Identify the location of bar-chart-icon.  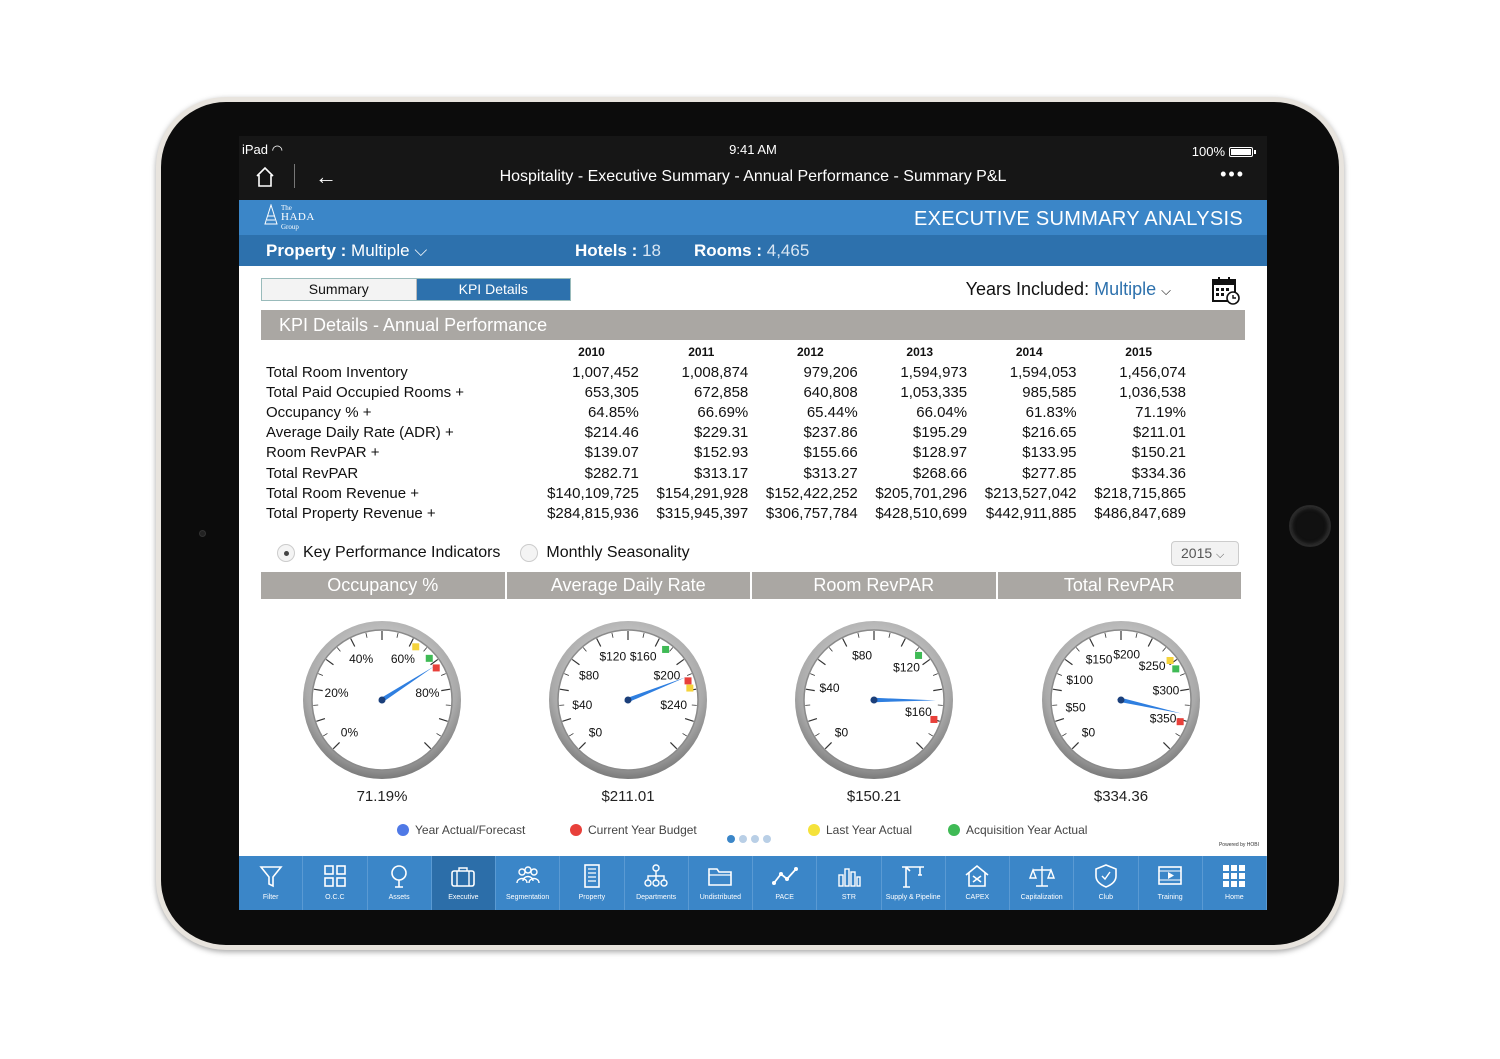
(849, 877).